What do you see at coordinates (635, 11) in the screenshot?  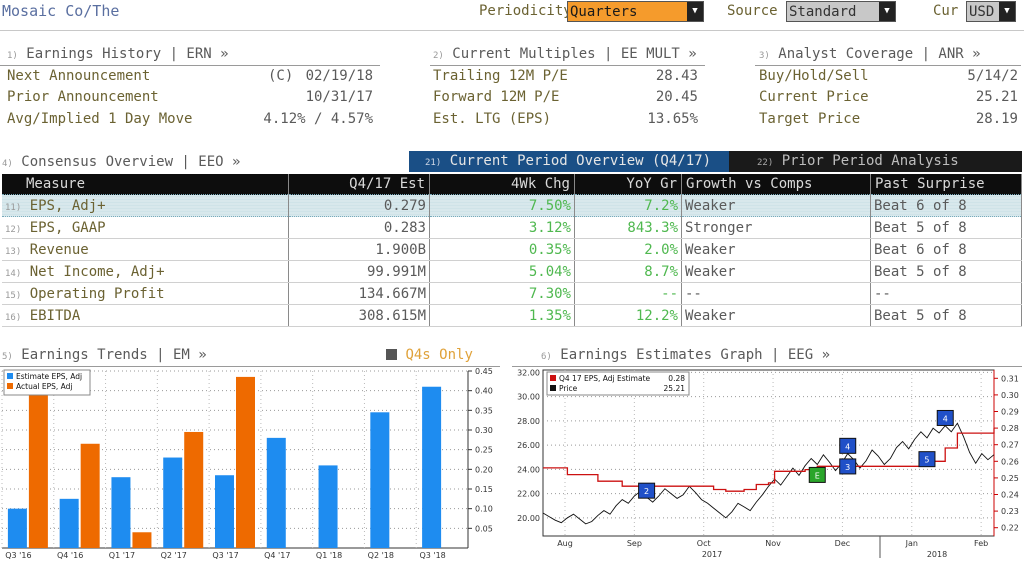 I see `periodicity-dropdown: Quarters ▼` at bounding box center [635, 11].